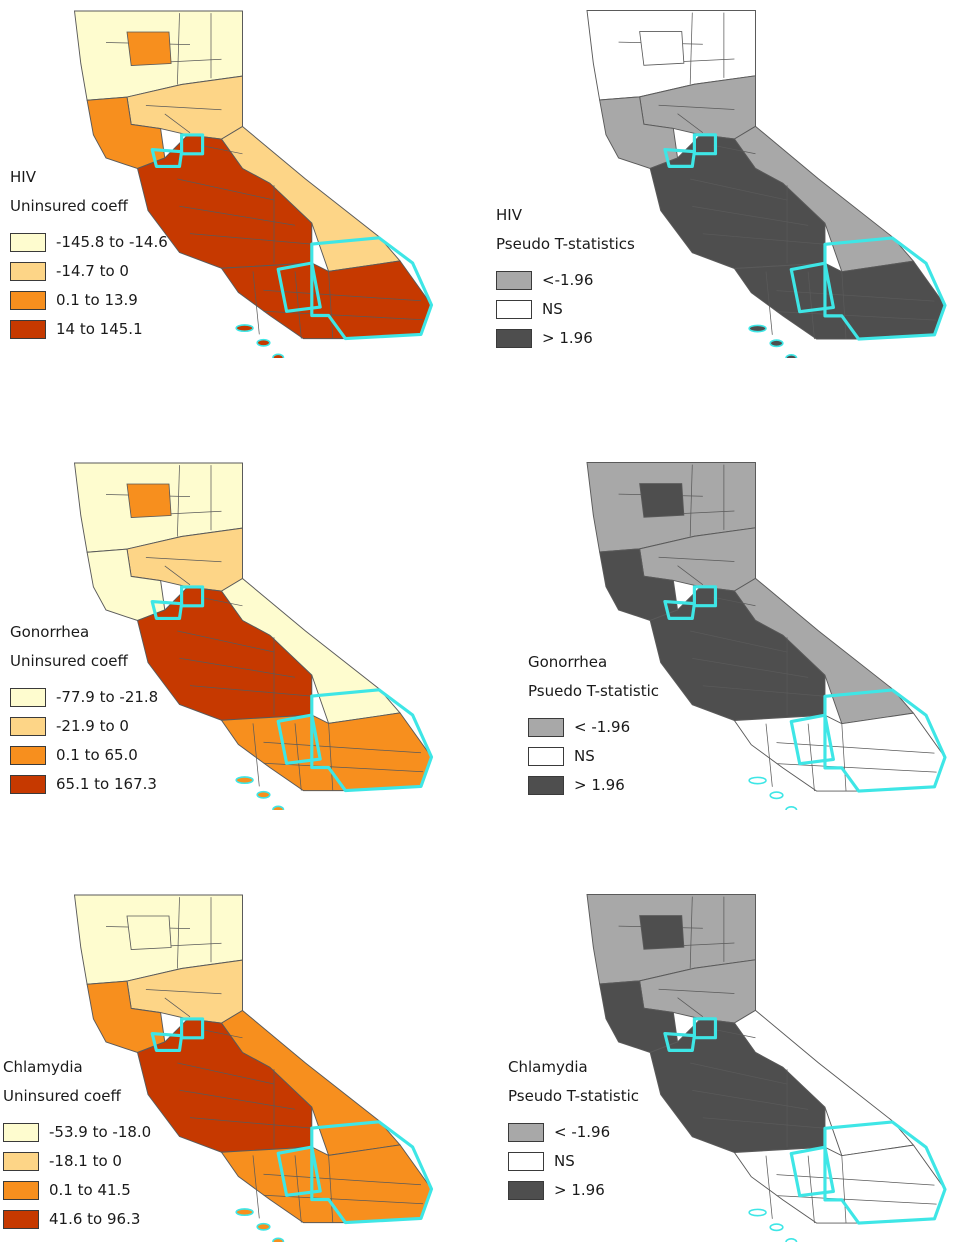 The height and width of the screenshot is (1242, 972). I want to click on legend-item: 14 to 145.1, so click(89, 329).